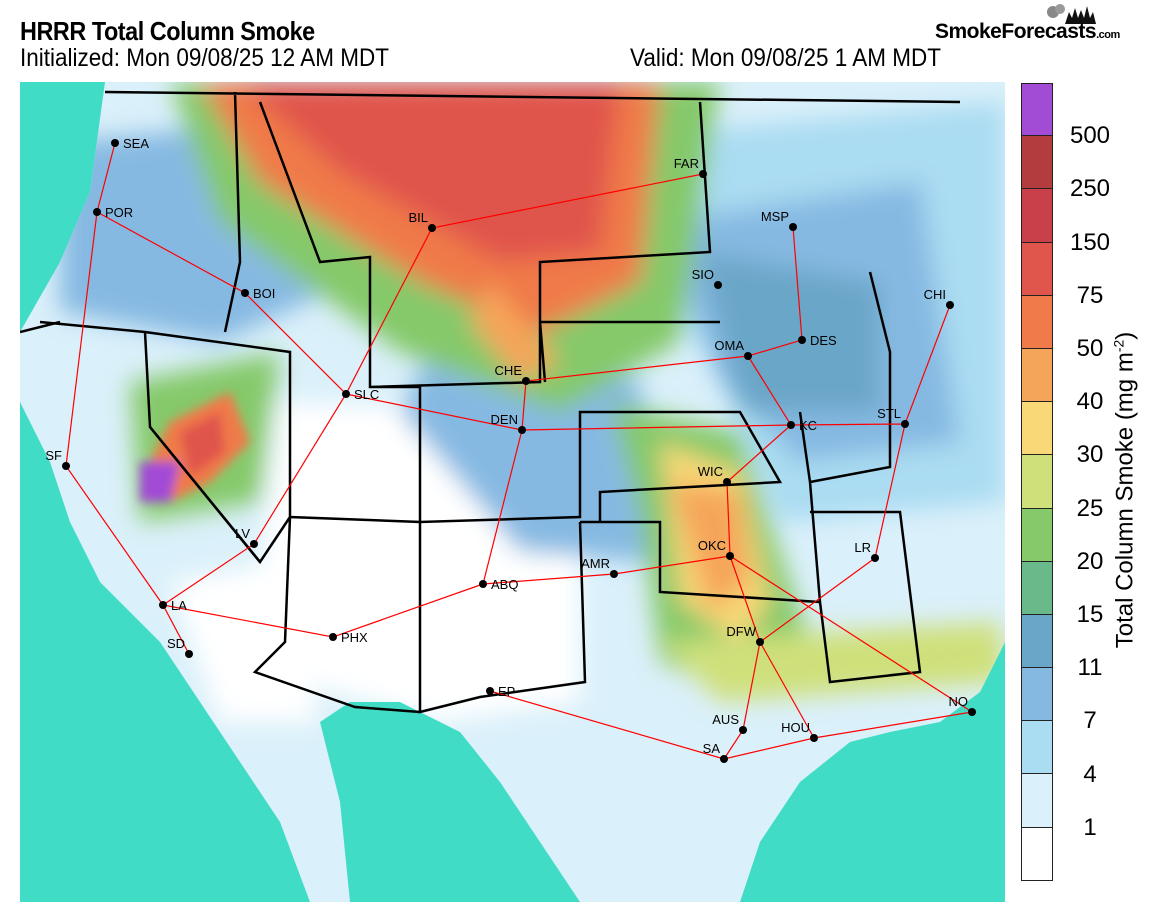  Describe the element at coordinates (418, 217) in the screenshot. I see `city-label: BIL` at that location.